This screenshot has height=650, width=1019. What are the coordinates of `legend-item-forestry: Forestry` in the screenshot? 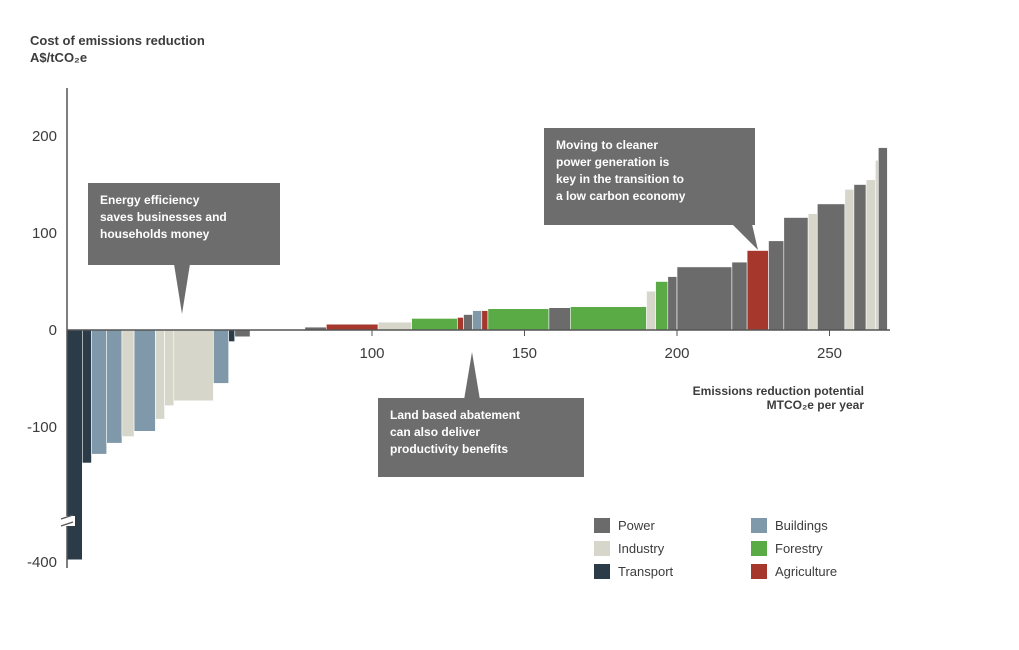 It's located at (787, 548).